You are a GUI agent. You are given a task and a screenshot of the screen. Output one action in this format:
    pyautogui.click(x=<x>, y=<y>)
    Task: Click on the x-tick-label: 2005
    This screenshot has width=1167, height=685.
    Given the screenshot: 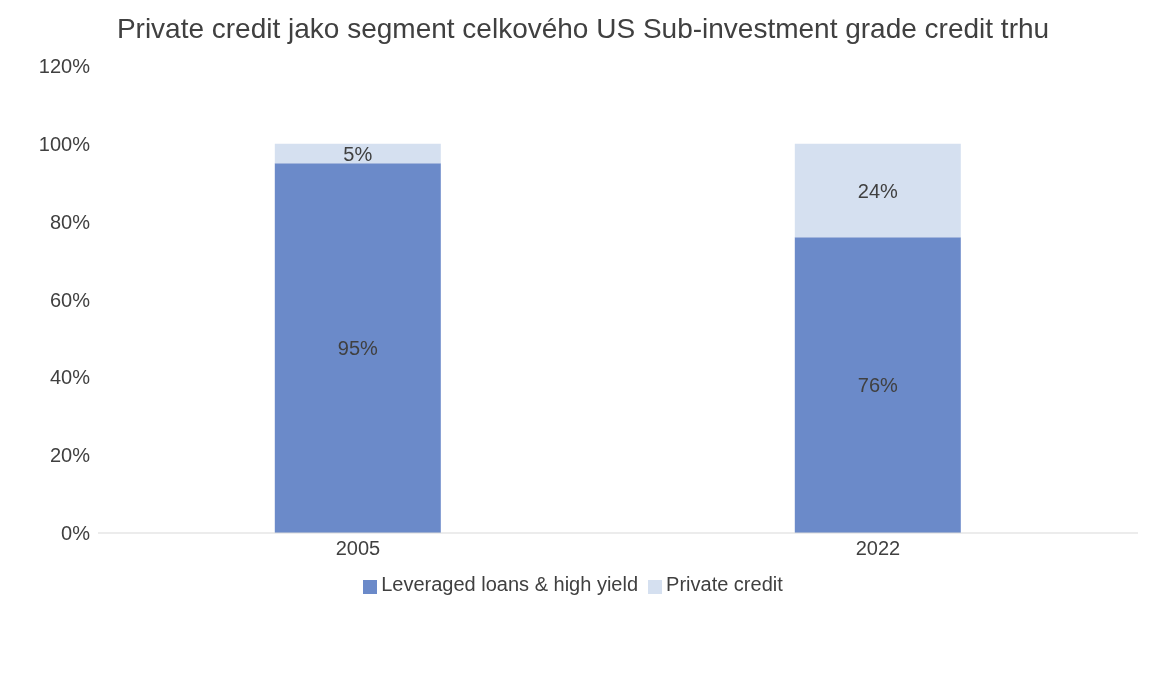 What is the action you would take?
    pyautogui.click(x=358, y=548)
    